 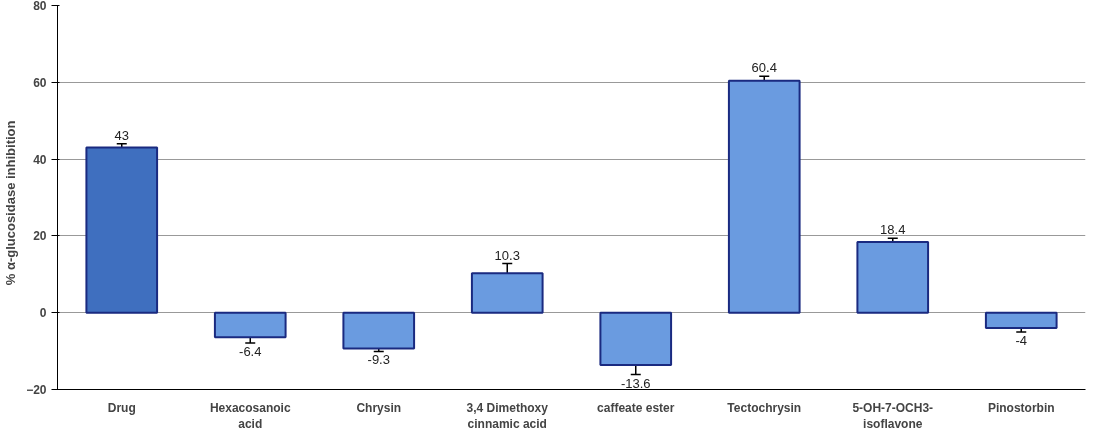 What do you see at coordinates (250, 352) in the screenshot?
I see `data-label: -6.4` at bounding box center [250, 352].